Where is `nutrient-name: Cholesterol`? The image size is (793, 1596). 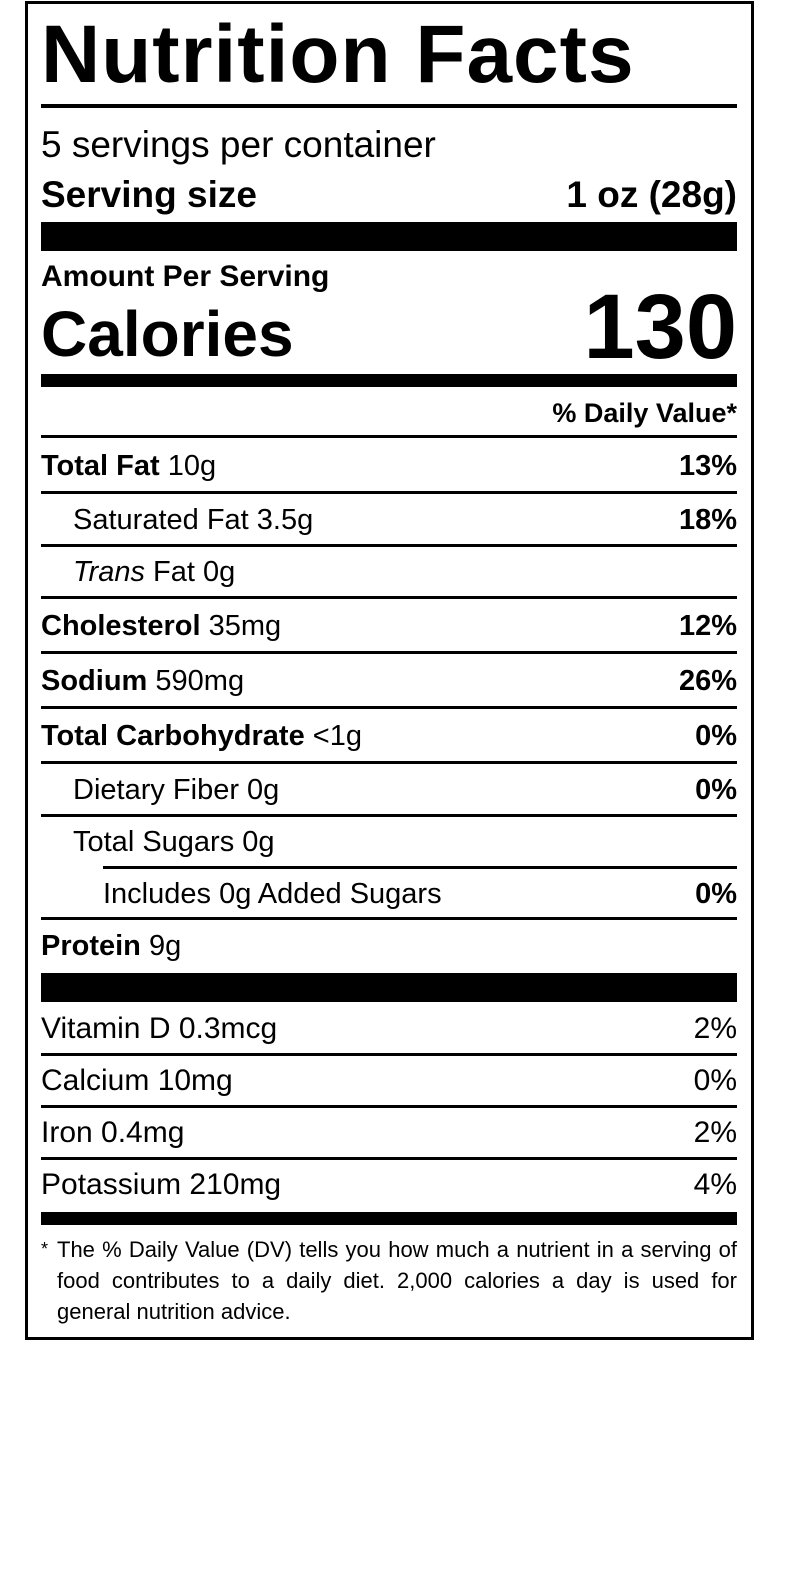 nutrient-name: Cholesterol is located at coordinates (121, 625).